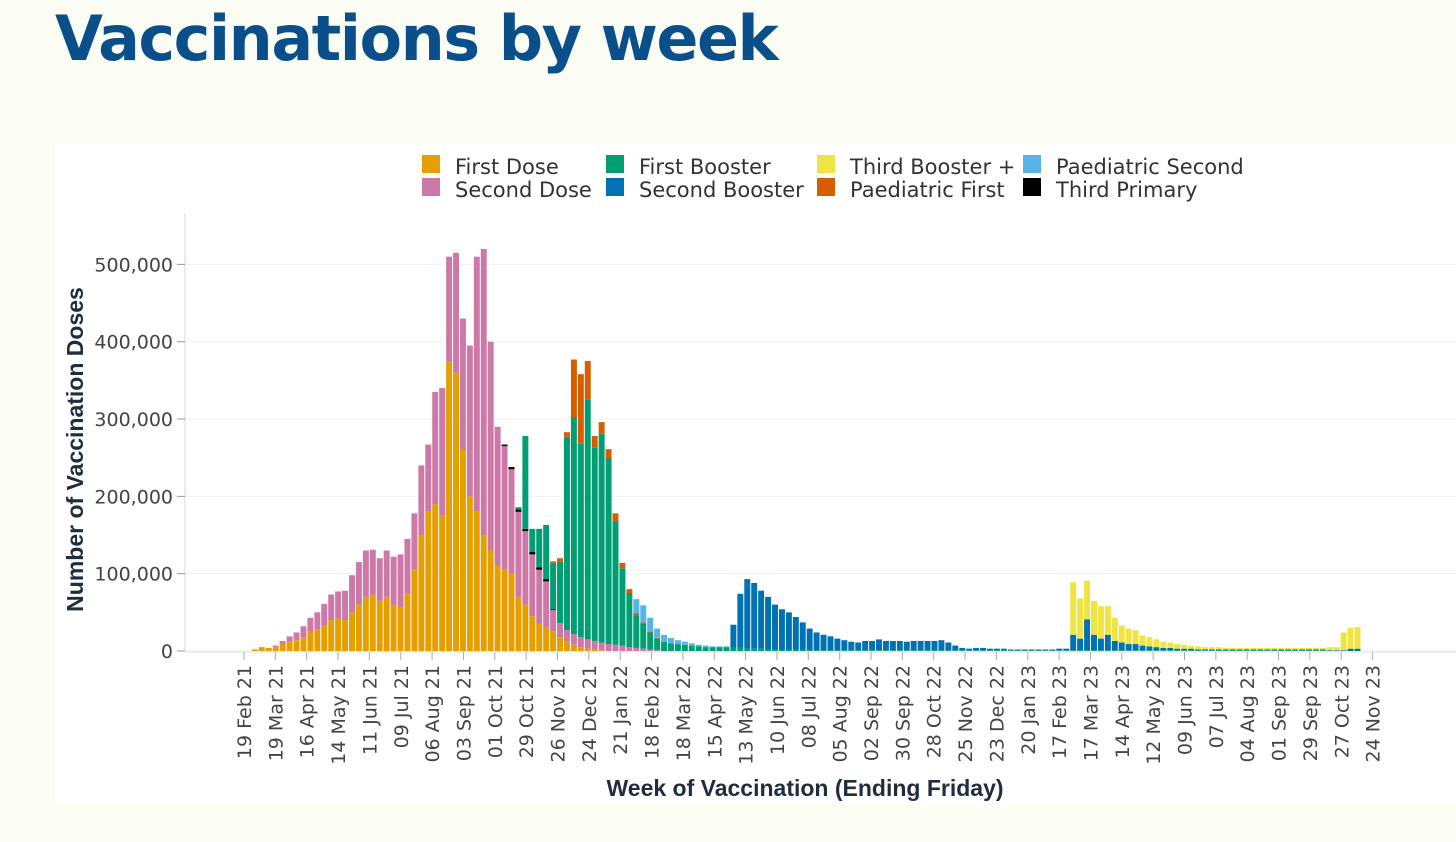 Image resolution: width=1456 pixels, height=842 pixels. I want to click on x-tick-label: 12 May 23, so click(1154, 715).